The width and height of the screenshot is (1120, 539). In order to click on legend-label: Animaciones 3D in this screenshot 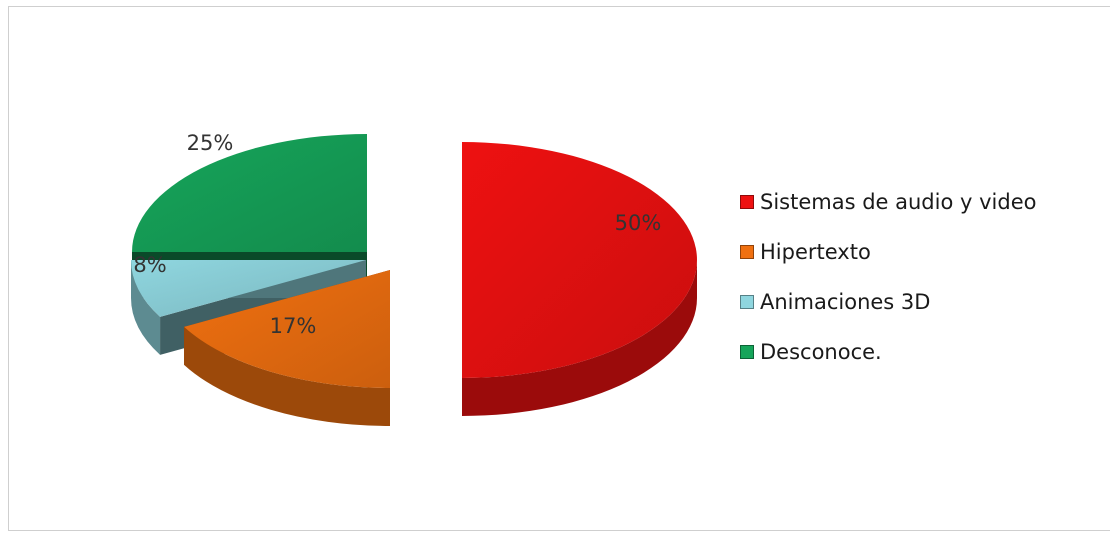, I will do `click(845, 302)`.